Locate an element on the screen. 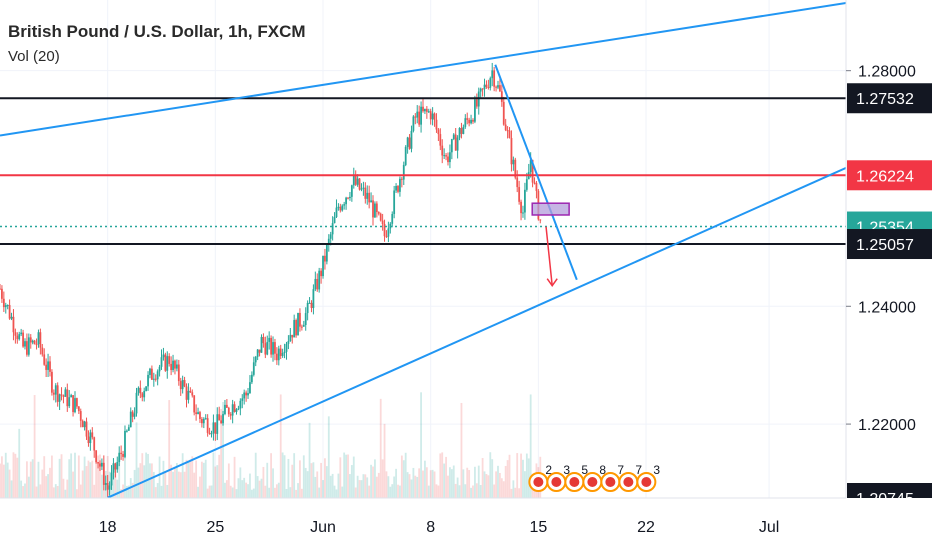 The width and height of the screenshot is (932, 550). level-1.27532-badge: 1.27532 is located at coordinates (889, 98).